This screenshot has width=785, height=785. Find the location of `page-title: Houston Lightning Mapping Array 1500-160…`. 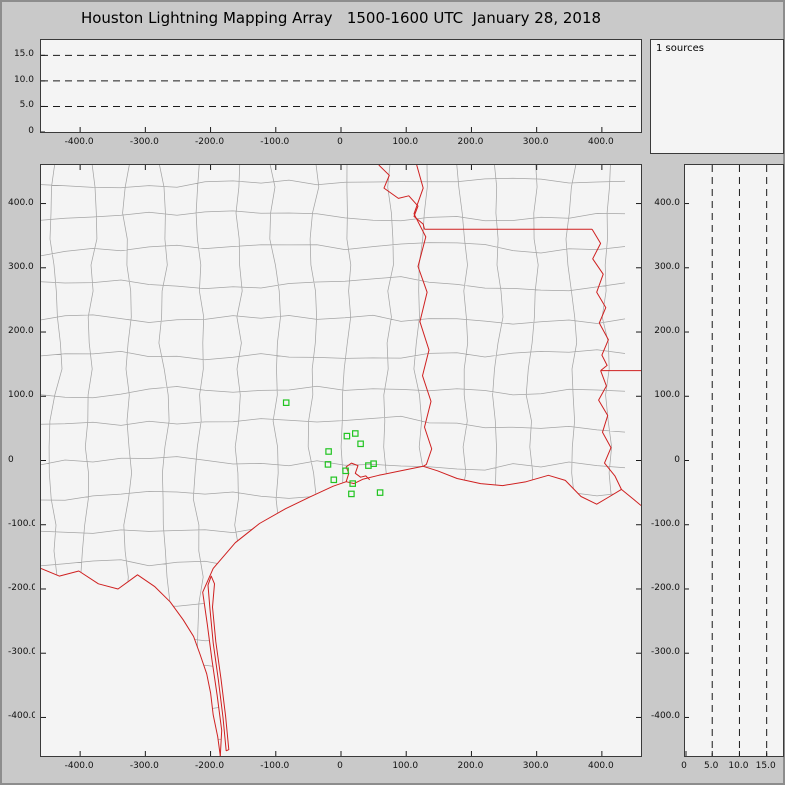

page-title: Houston Lightning Mapping Array 1500-160… is located at coordinates (341, 18).